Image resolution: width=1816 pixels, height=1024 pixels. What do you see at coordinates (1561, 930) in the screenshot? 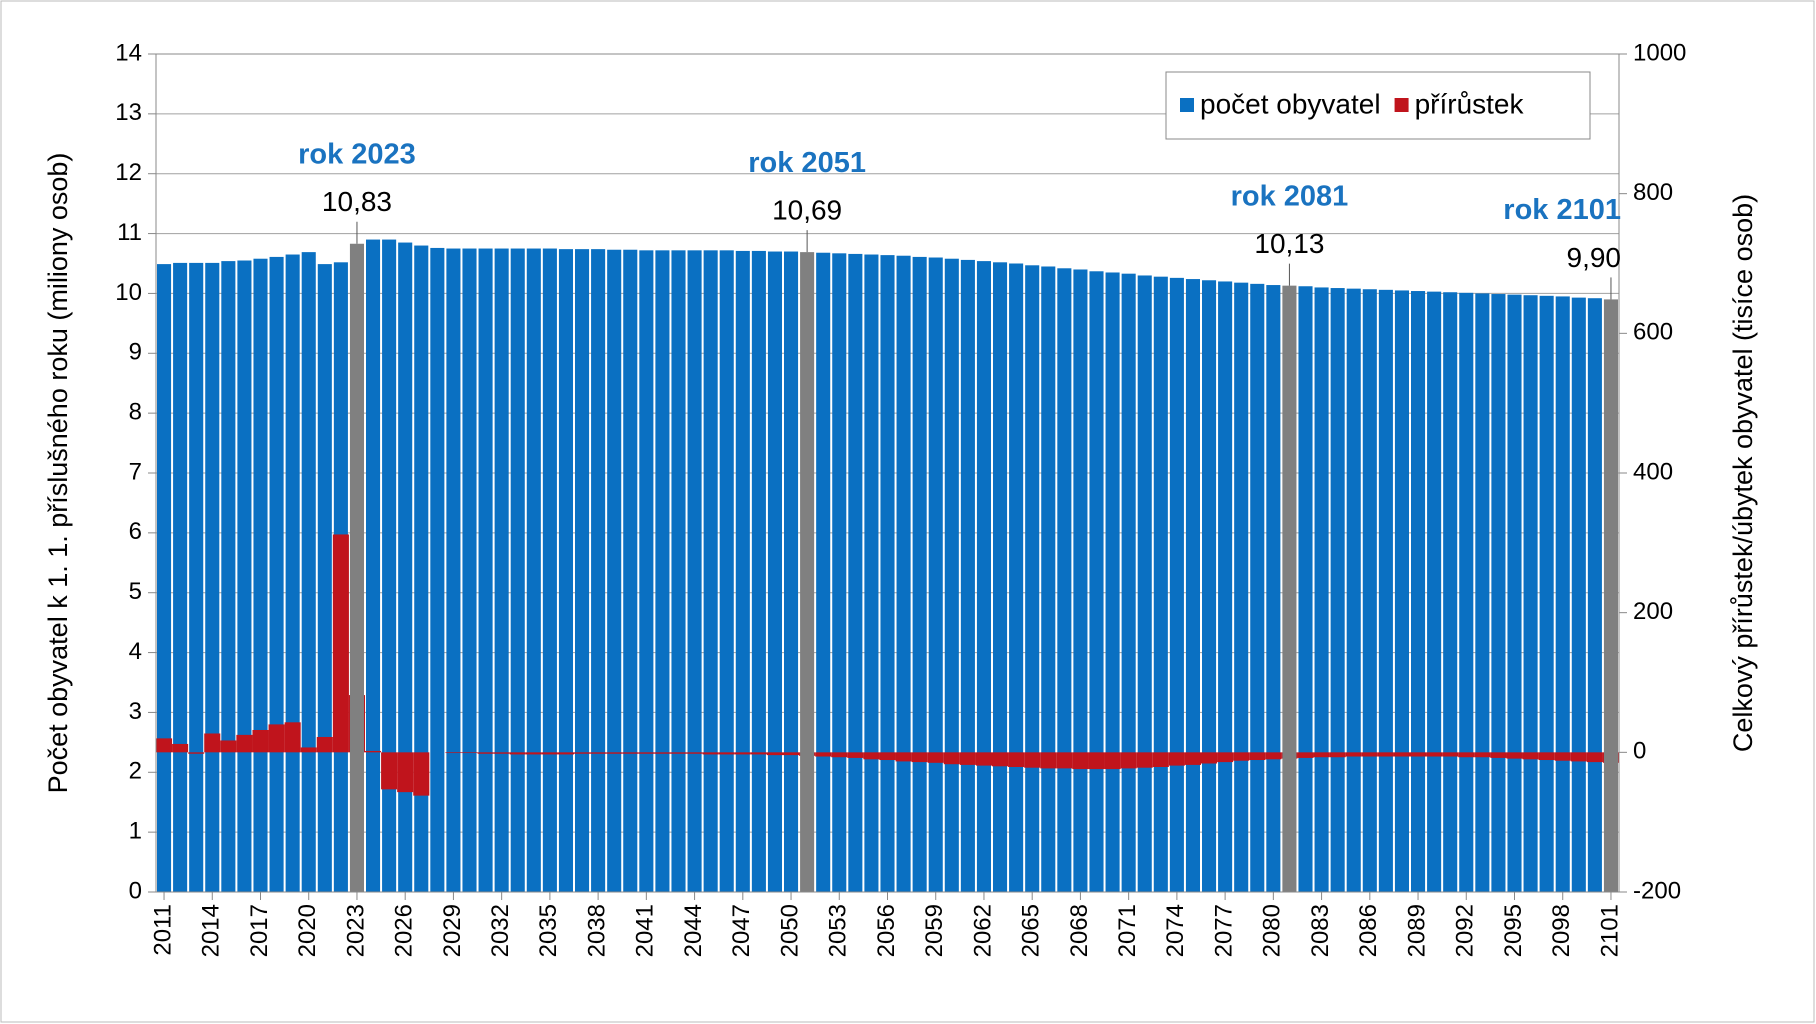
I see `x-tick-label: 2098` at bounding box center [1561, 930].